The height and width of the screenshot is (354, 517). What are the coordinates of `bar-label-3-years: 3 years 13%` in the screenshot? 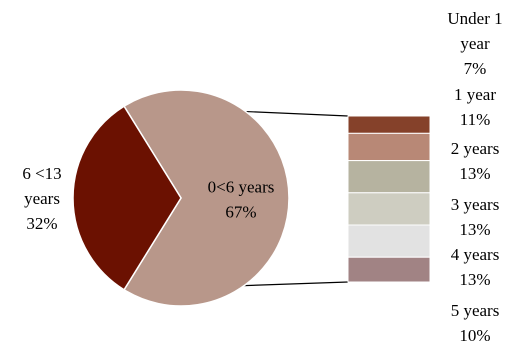 It's located at (475, 217).